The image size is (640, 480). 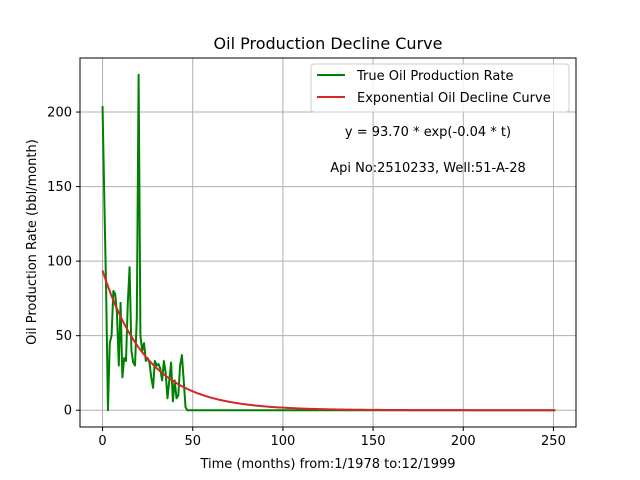 I want to click on legend-label-true-rate: True Oil Production Rate, so click(x=434, y=76).